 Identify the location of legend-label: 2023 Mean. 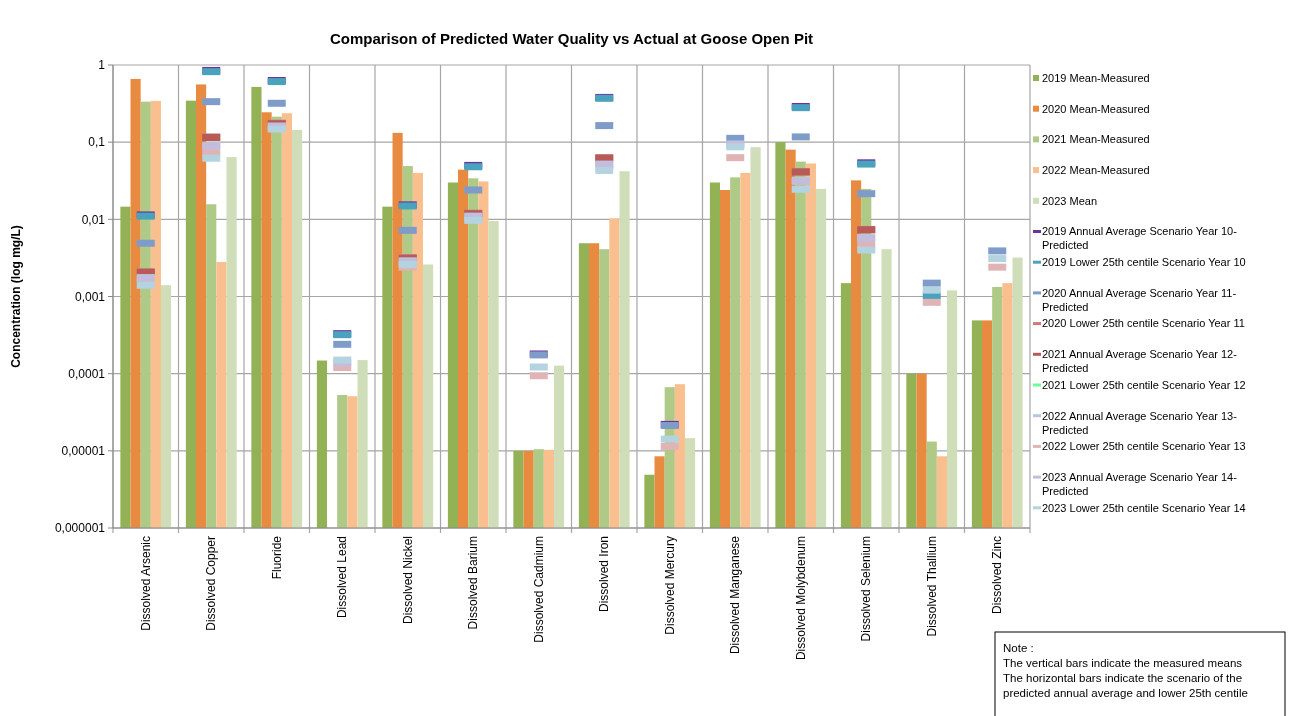
(1070, 200).